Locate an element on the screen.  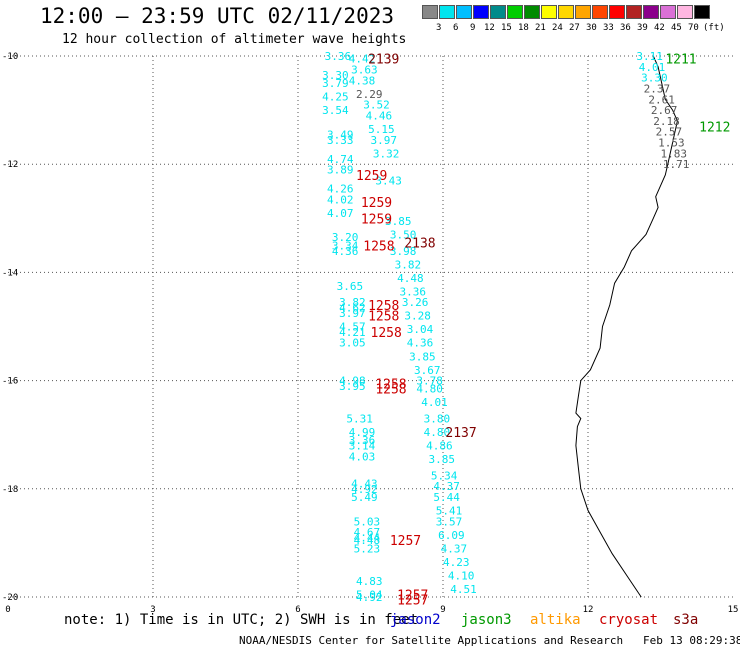
color-scale-label: 24 is located at coordinates (557, 28).